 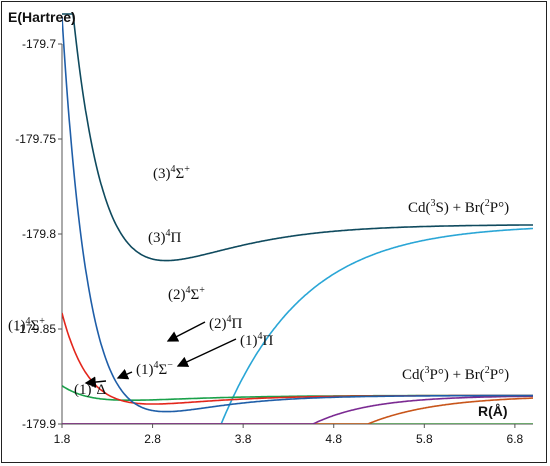 I want to click on state-label: (1)4Σ−, so click(x=154, y=369).